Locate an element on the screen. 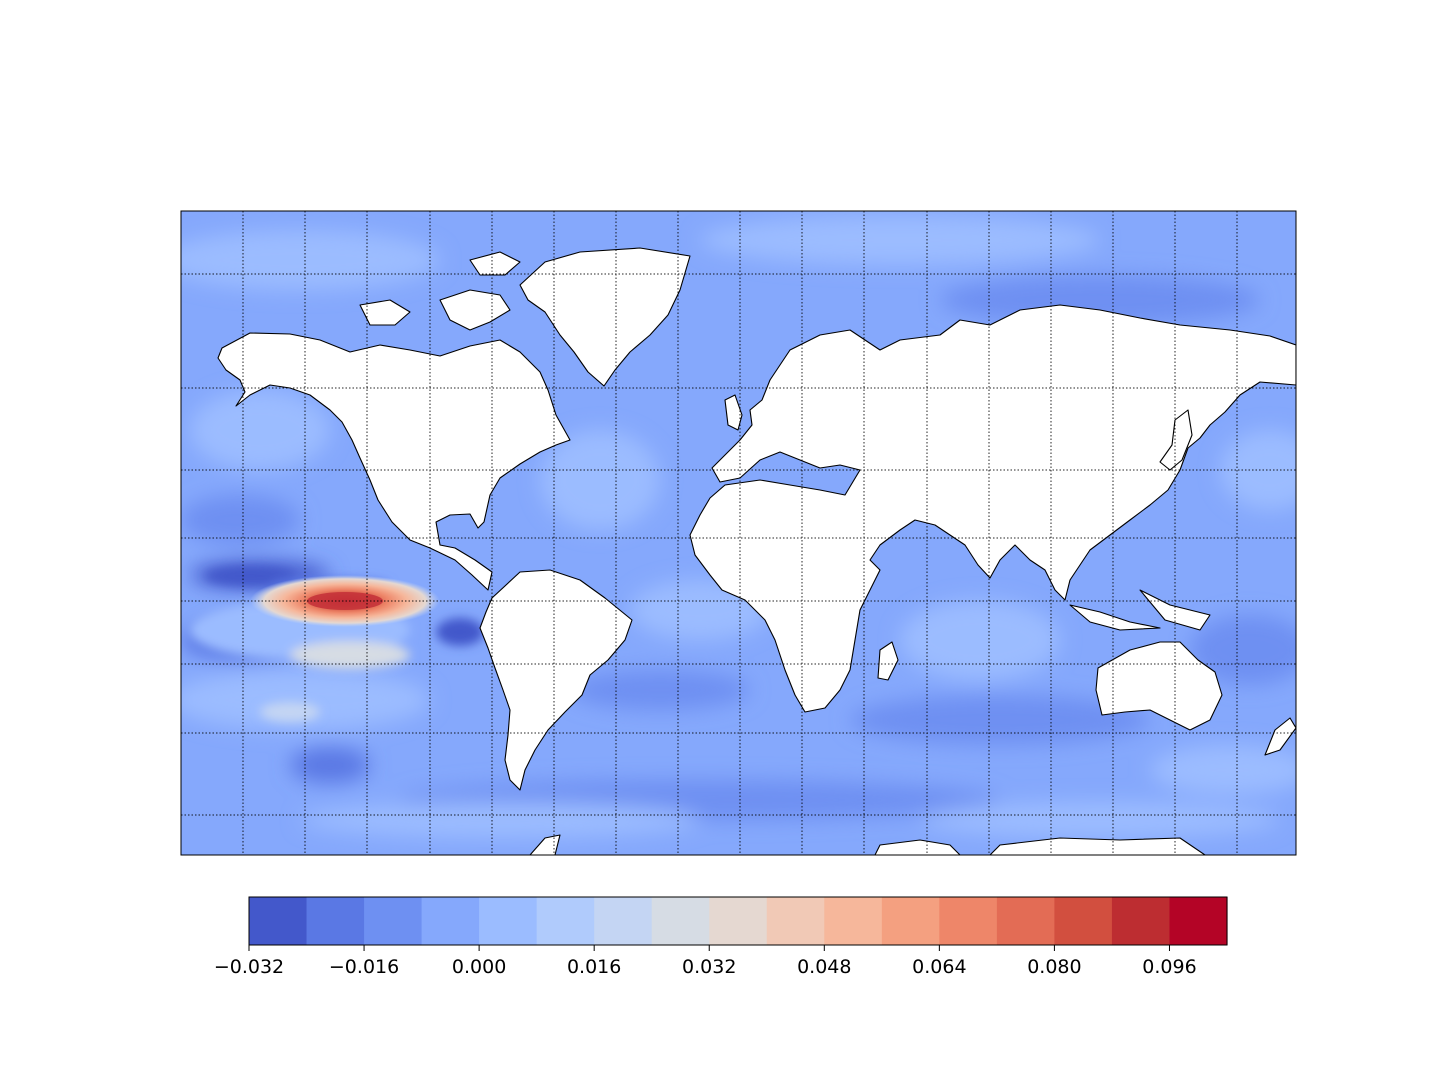 The image size is (1440, 1080). arctic-islands is located at coordinates (440, 291).